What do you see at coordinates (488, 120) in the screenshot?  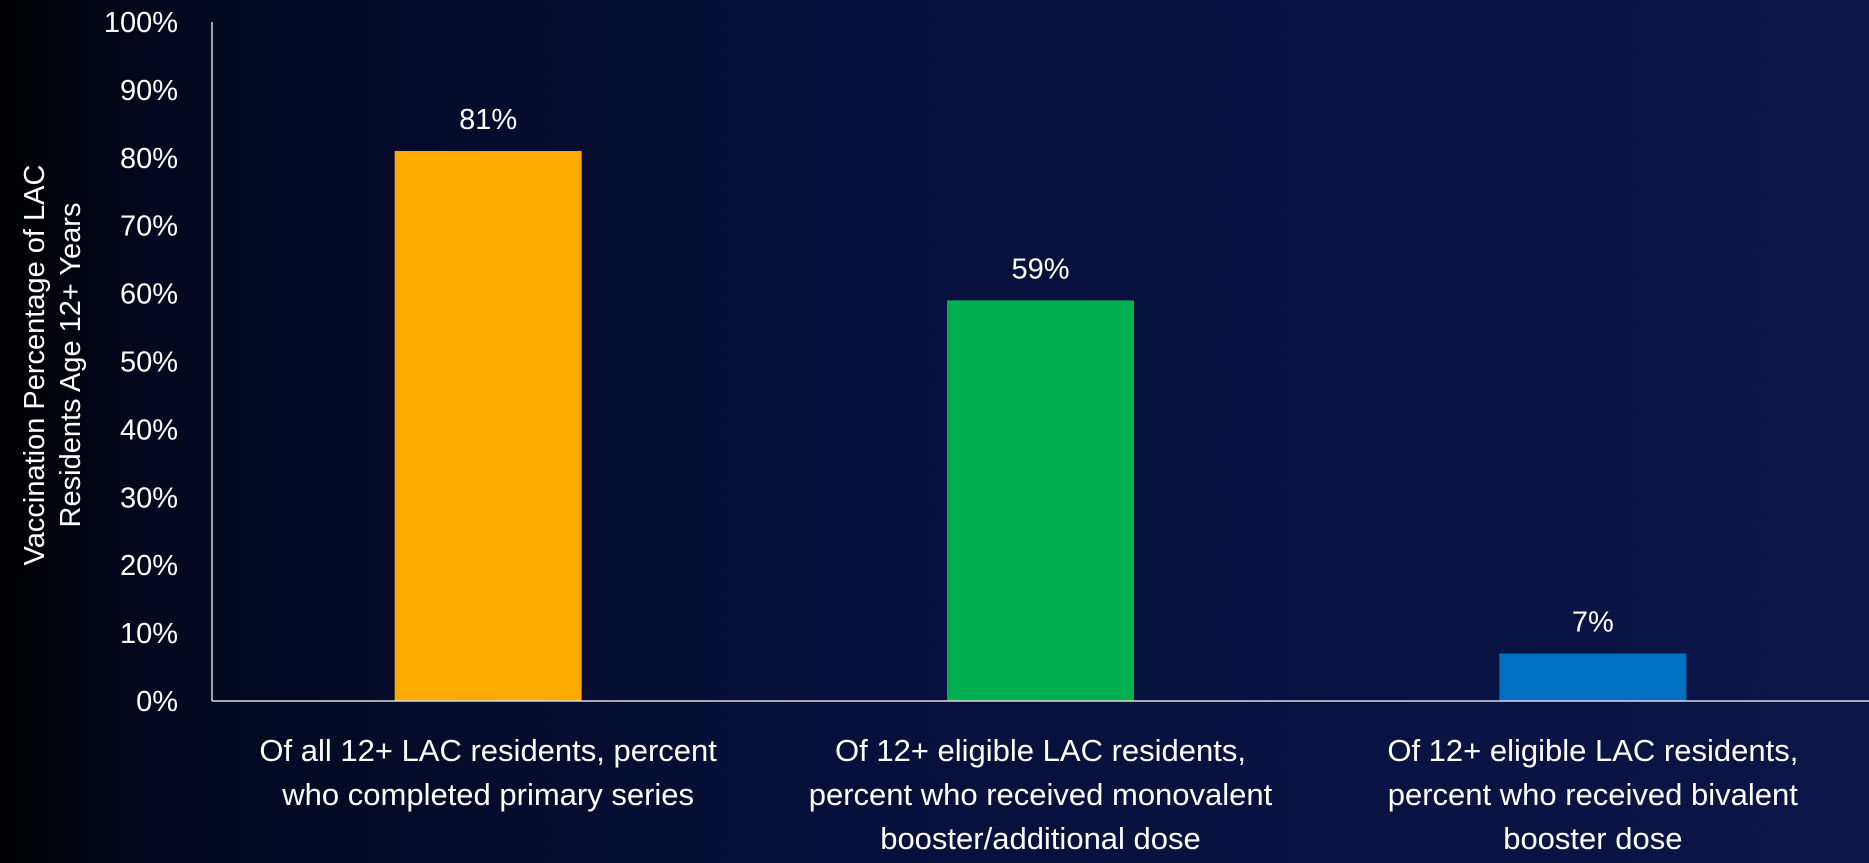 I see `data-label: 81%` at bounding box center [488, 120].